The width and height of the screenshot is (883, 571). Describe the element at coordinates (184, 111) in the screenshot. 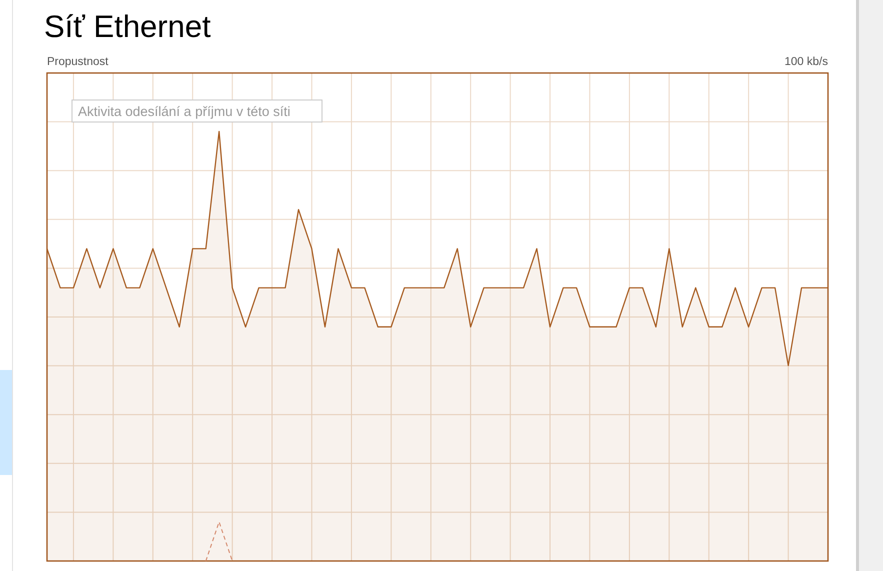

I see `text: Aktivita odesílání a příjmu v této síti` at that location.